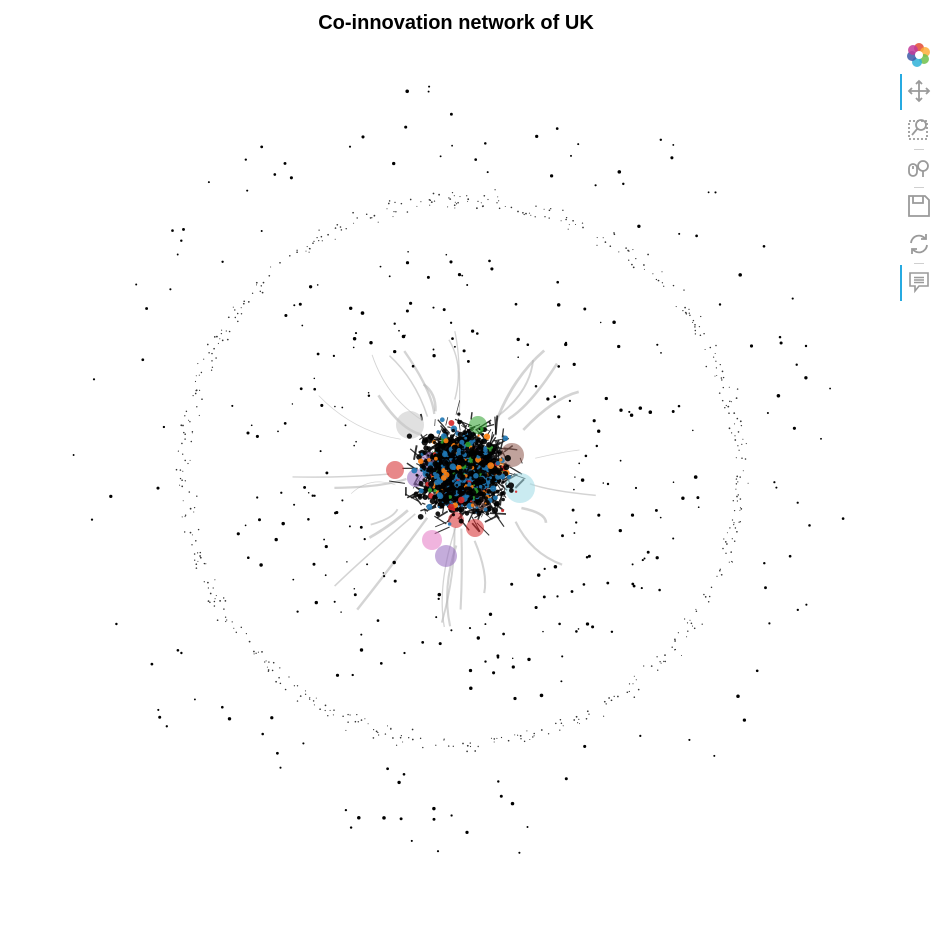  I want to click on save-tool, so click(918, 206).